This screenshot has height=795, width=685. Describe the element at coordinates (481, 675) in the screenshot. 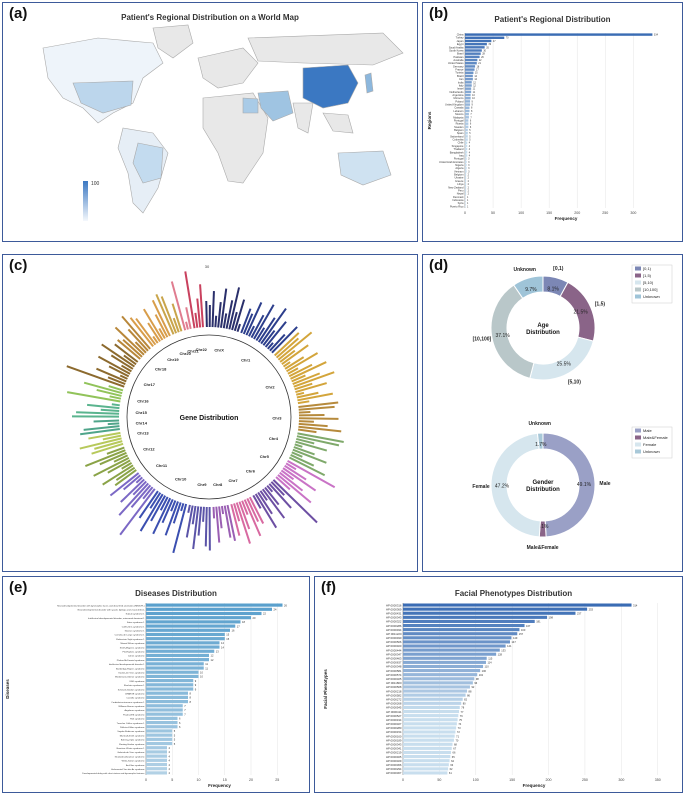

I see `value-label: 102` at that location.